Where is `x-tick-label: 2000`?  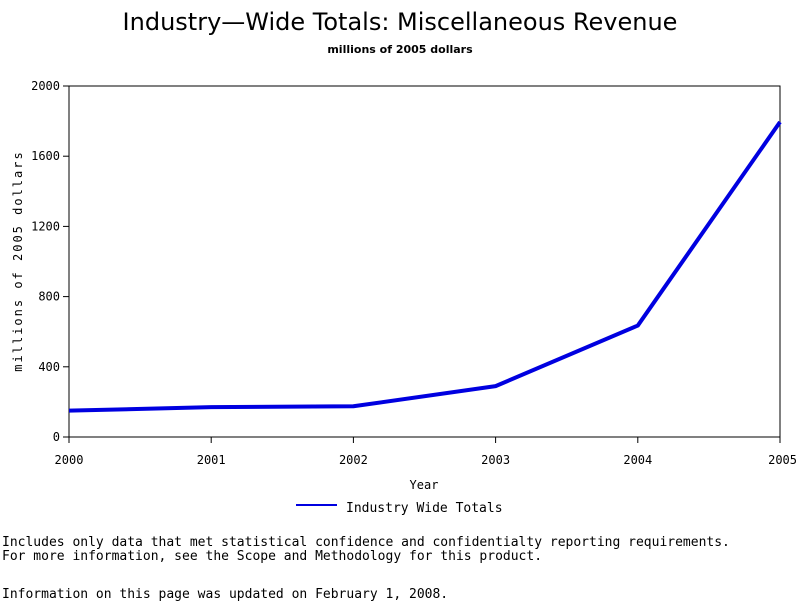 x-tick-label: 2000 is located at coordinates (69, 460).